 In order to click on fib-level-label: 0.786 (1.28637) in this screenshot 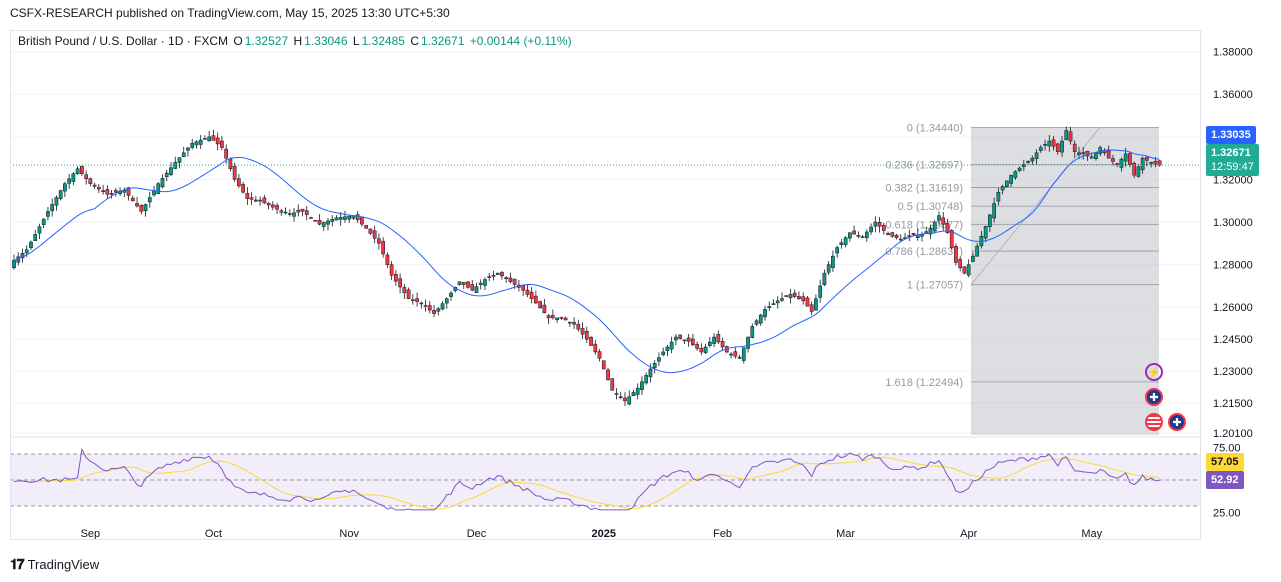, I will do `click(924, 252)`.